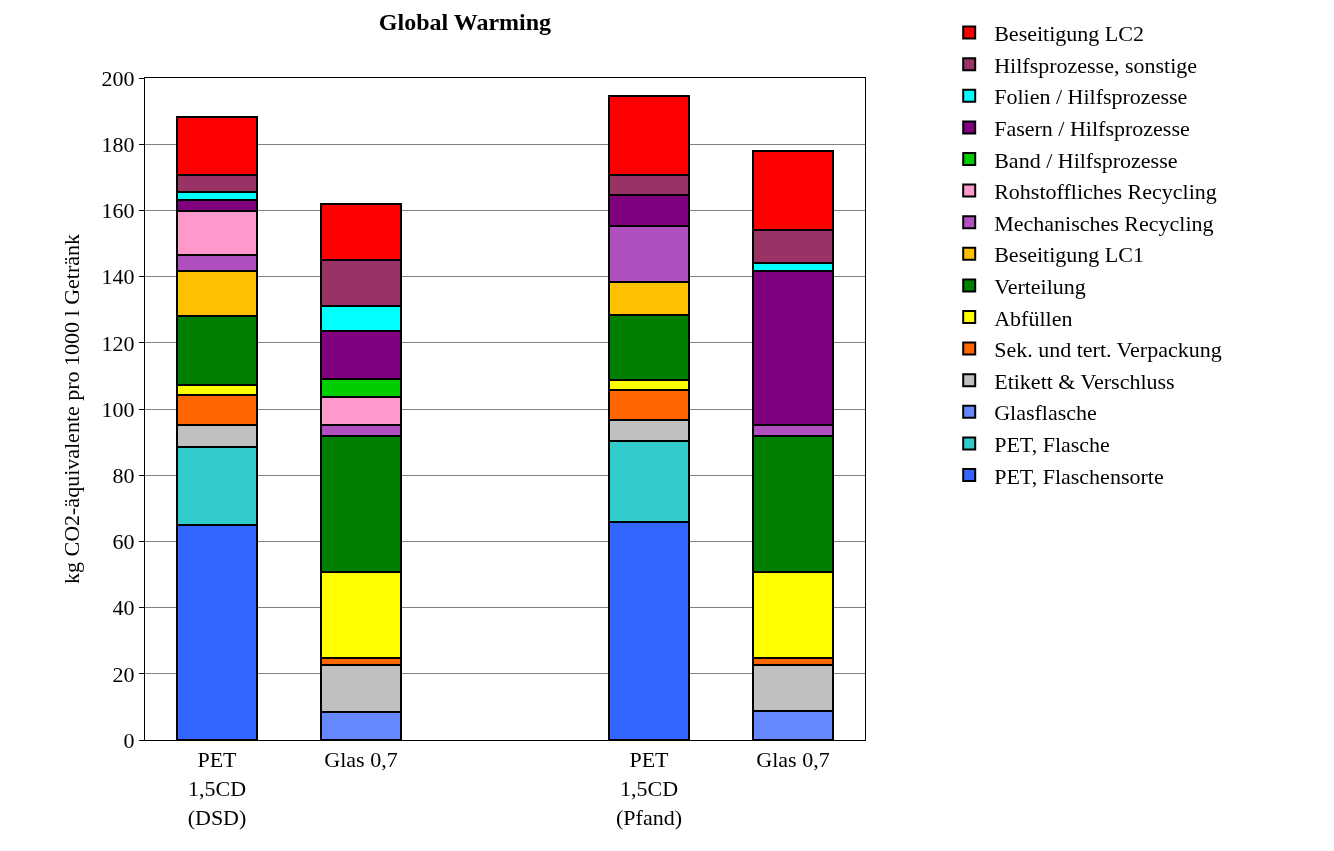  I want to click on legend-label: Rohstoffliches Recycling, so click(1105, 192).